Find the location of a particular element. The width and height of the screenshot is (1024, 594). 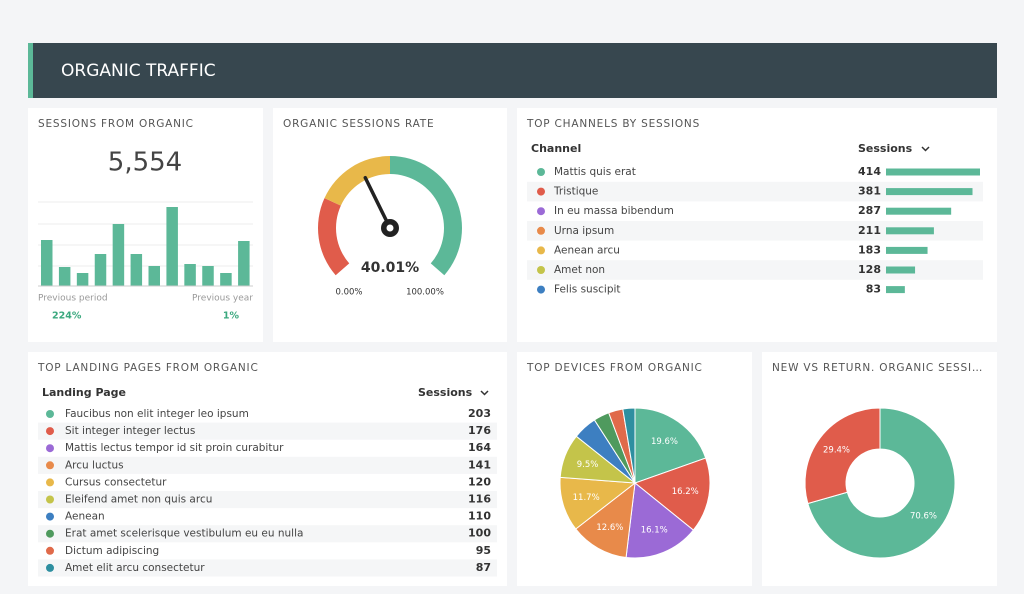

row-value: 116 is located at coordinates (479, 499).